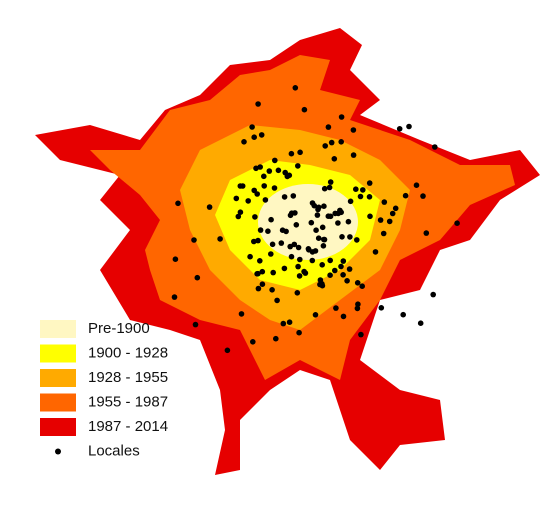  What do you see at coordinates (119, 328) in the screenshot?
I see `legend-label: Pre-1900` at bounding box center [119, 328].